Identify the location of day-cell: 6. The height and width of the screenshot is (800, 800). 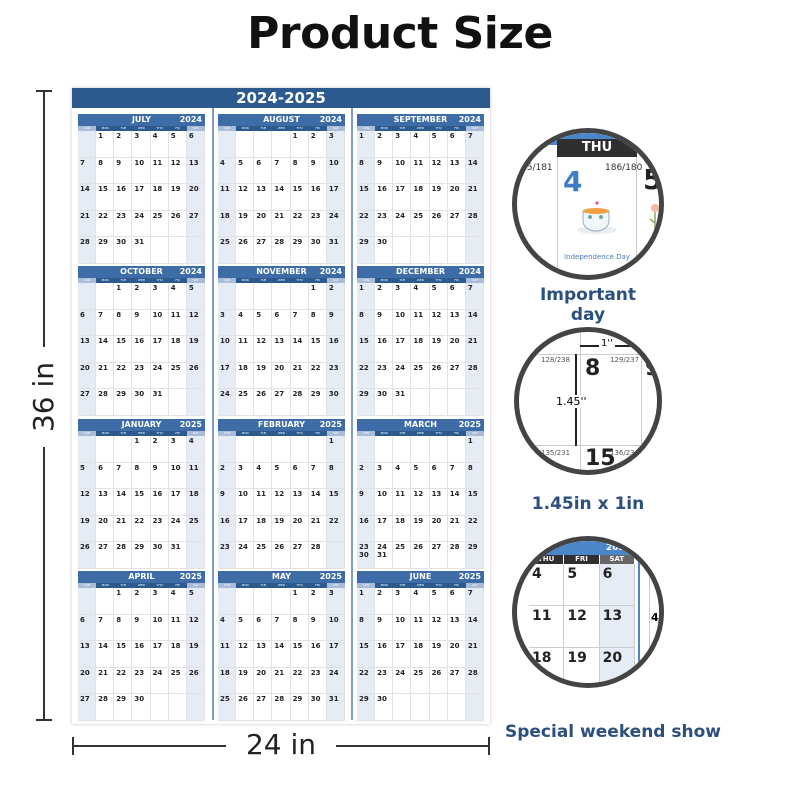
(456, 144).